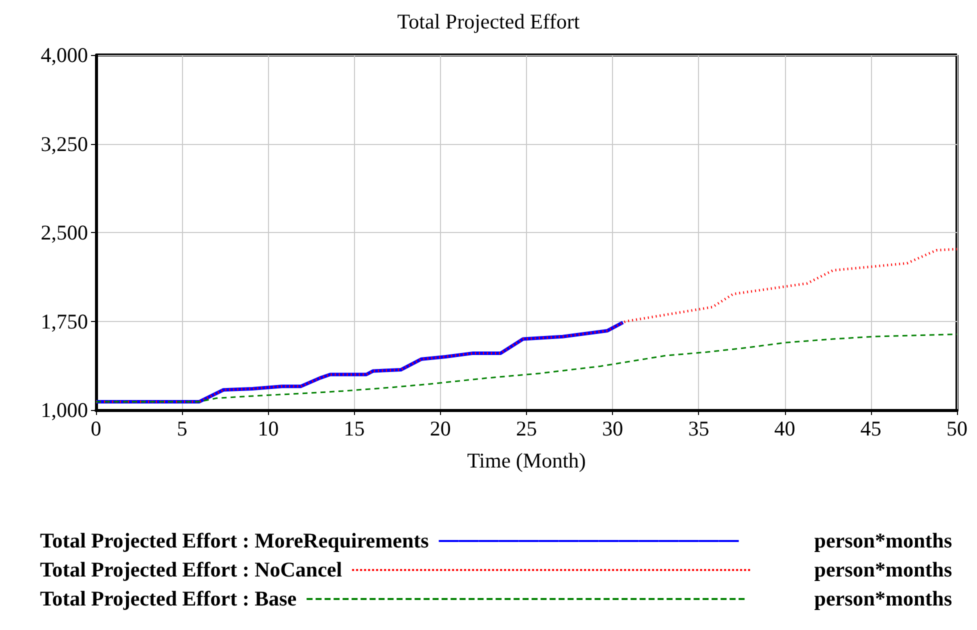  Describe the element at coordinates (526, 368) in the screenshot. I see `line-series` at that location.